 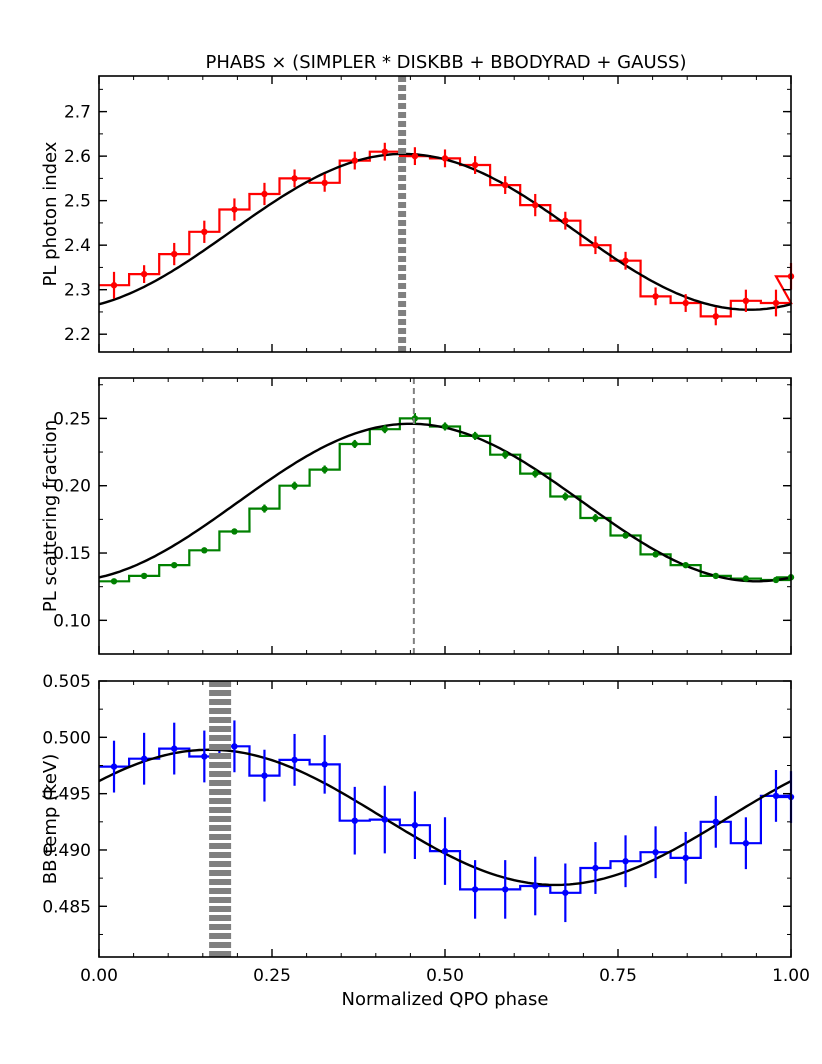 I want to click on y-tick-label: 0.490, so click(x=66, y=851).